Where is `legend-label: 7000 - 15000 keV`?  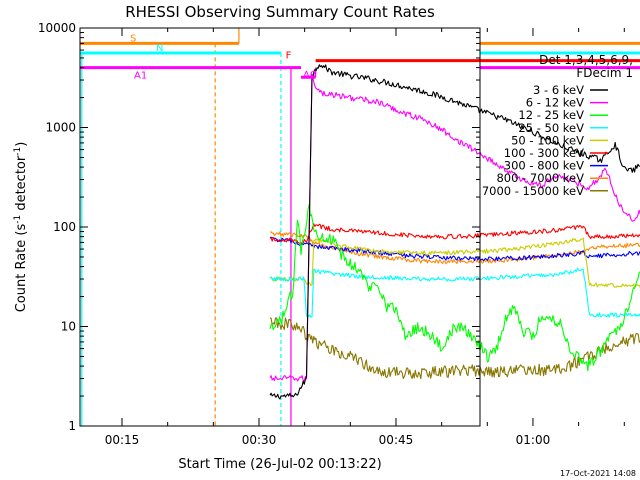
legend-label: 7000 - 15000 keV is located at coordinates (533, 191).